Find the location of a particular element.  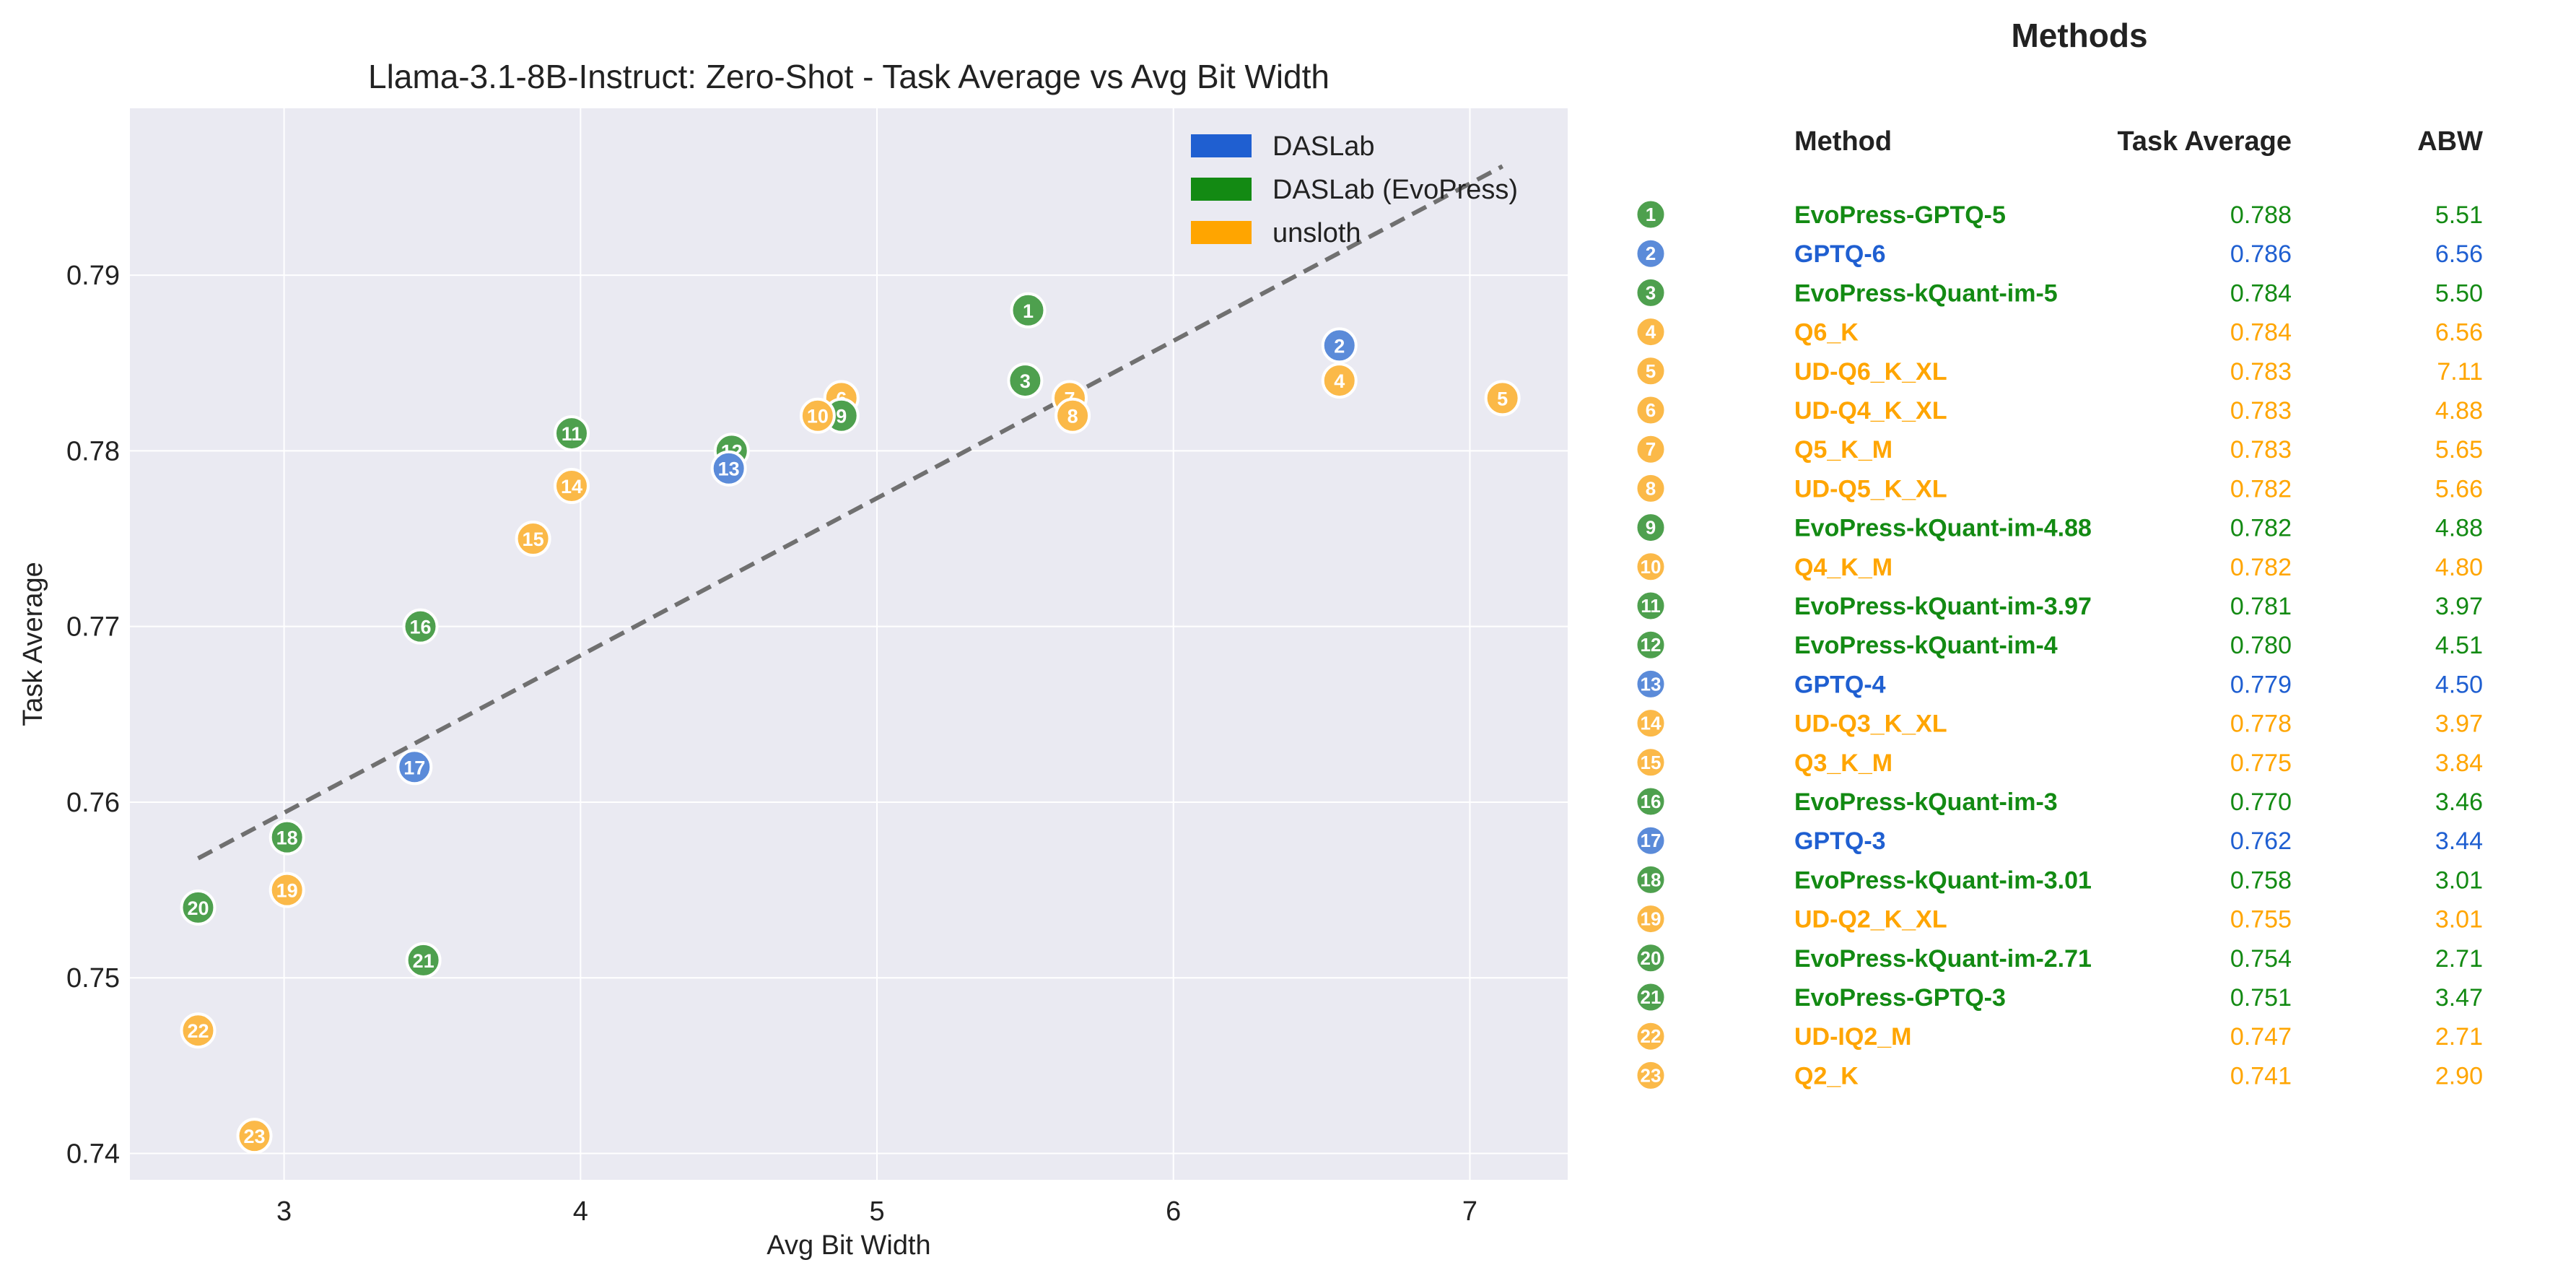

row-task-average: 0.775 is located at coordinates (2261, 763).